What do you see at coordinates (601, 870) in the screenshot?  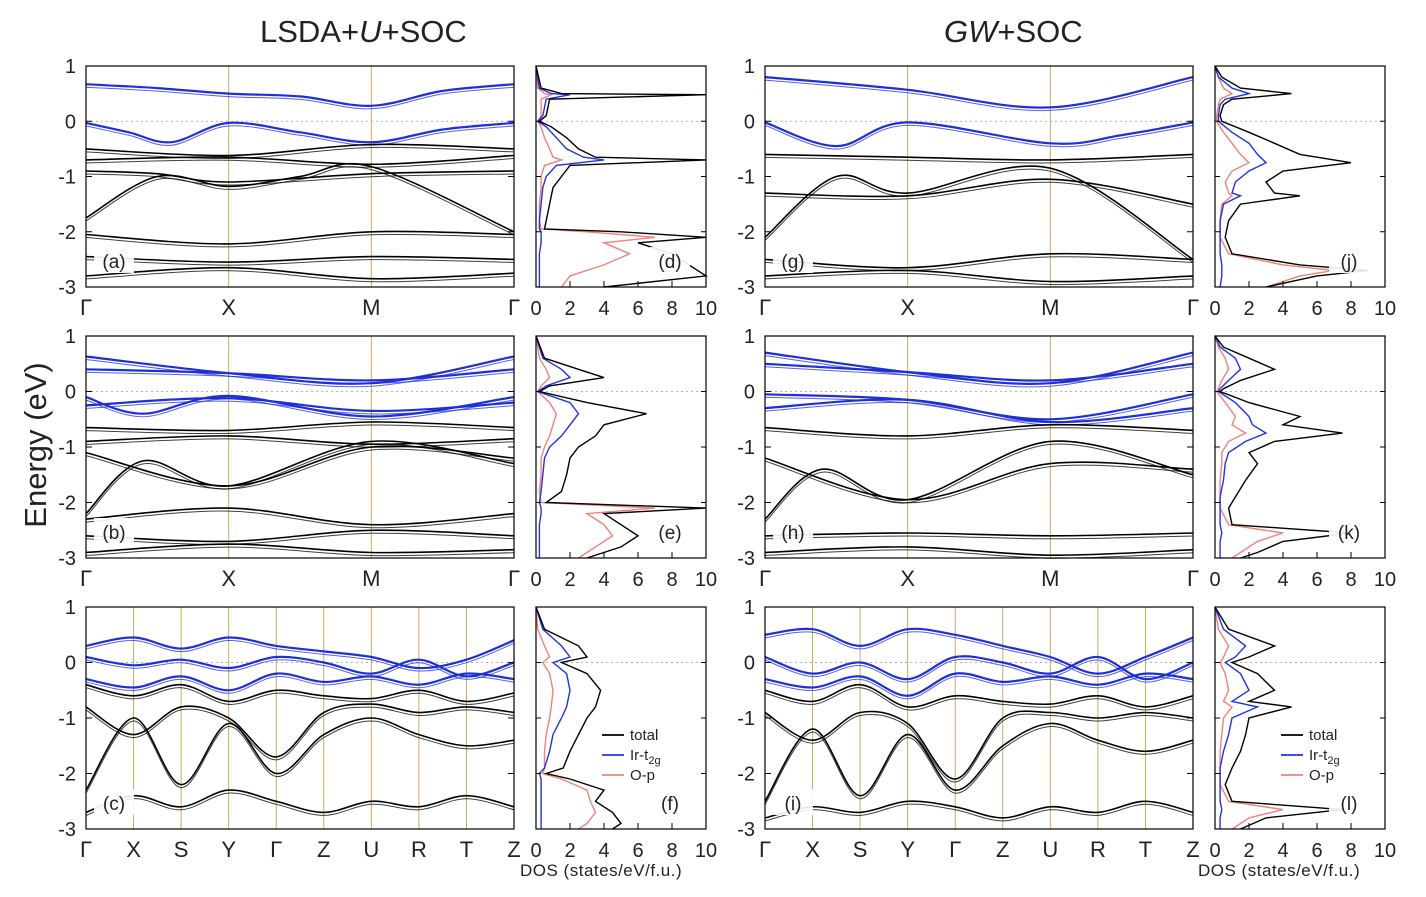 I see `dos-xlabel-left: DOS (states/eV/f.u.)` at bounding box center [601, 870].